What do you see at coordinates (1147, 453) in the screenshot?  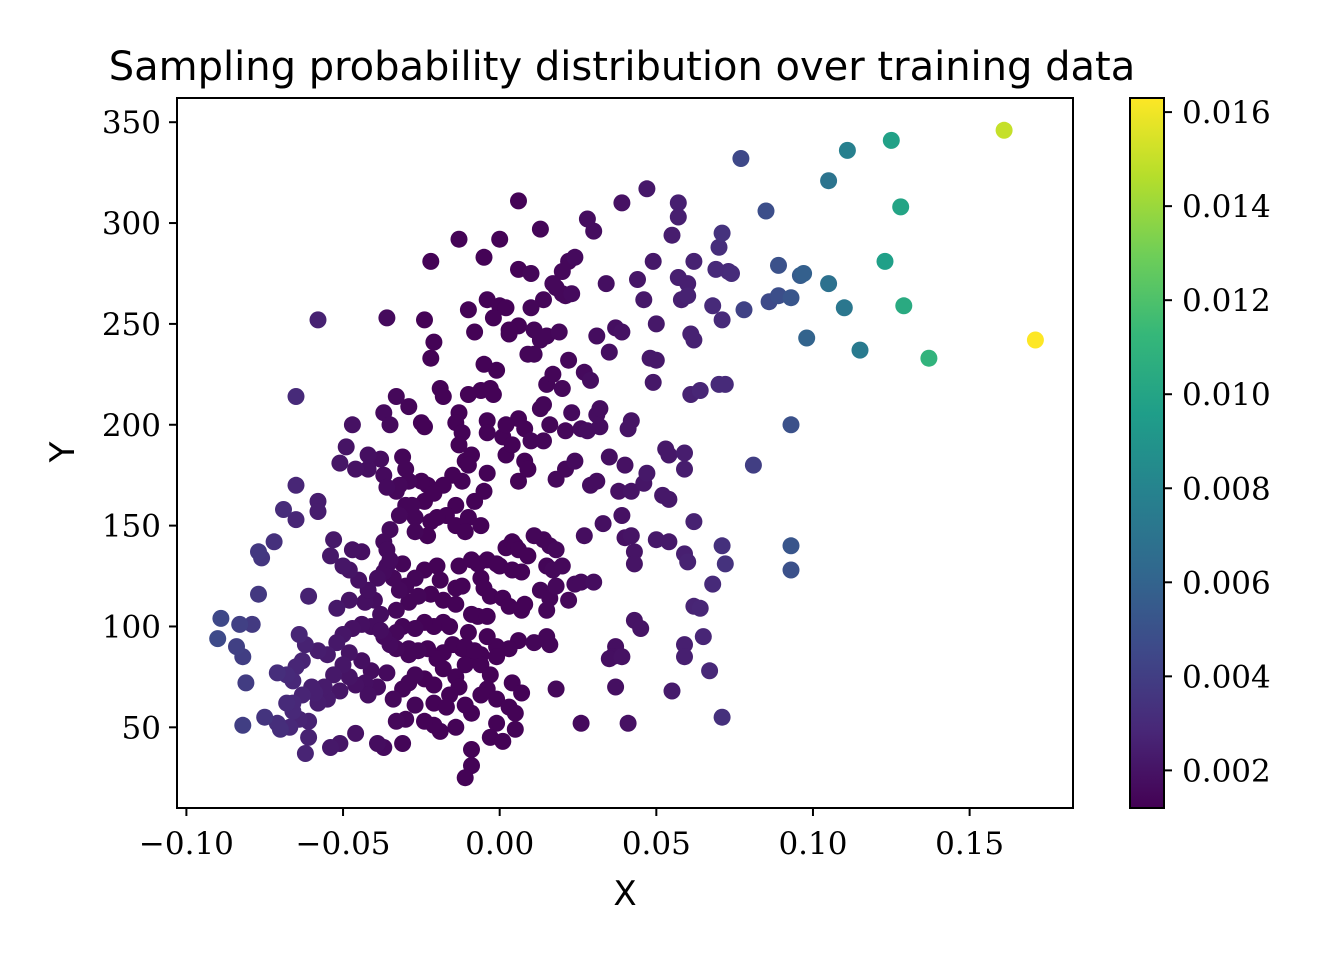 I see `colorbar-frame` at bounding box center [1147, 453].